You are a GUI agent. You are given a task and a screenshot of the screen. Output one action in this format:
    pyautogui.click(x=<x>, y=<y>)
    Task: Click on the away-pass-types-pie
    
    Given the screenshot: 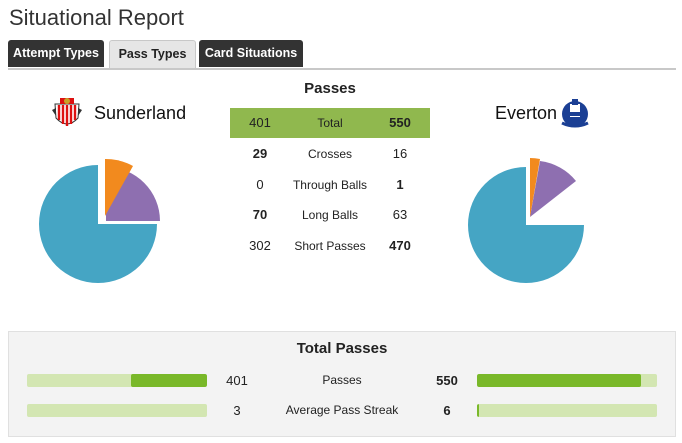 What is the action you would take?
    pyautogui.click(x=526, y=220)
    